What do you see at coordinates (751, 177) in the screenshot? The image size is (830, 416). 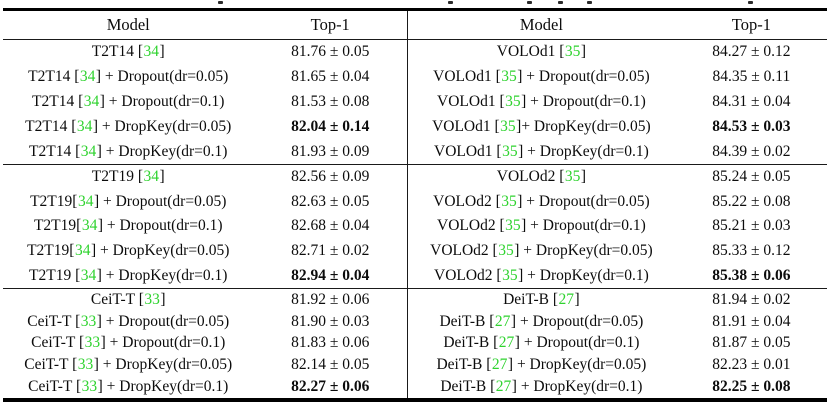 I see `top1-value: 85.24 ± 0.05` at bounding box center [751, 177].